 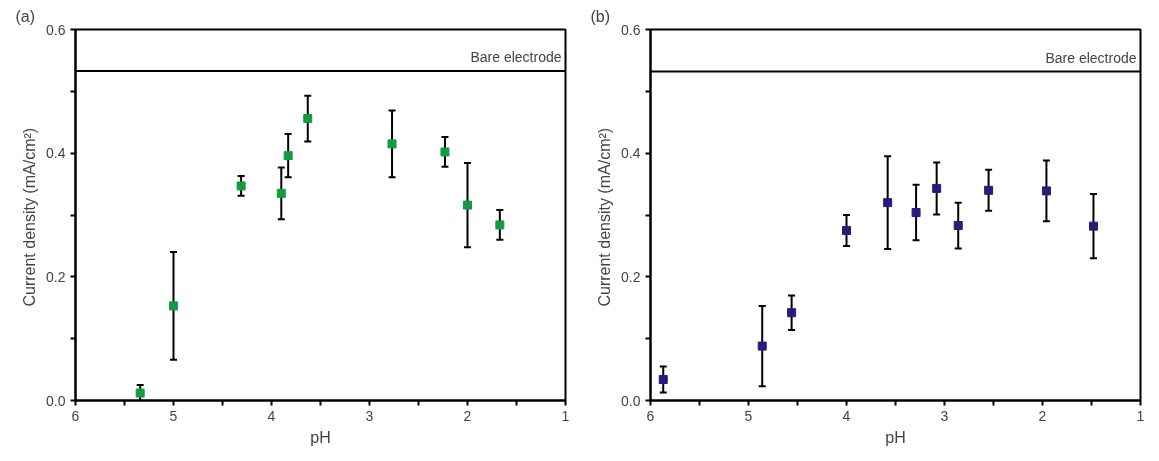 What do you see at coordinates (25, 16) in the screenshot?
I see `chart-title: (a)` at bounding box center [25, 16].